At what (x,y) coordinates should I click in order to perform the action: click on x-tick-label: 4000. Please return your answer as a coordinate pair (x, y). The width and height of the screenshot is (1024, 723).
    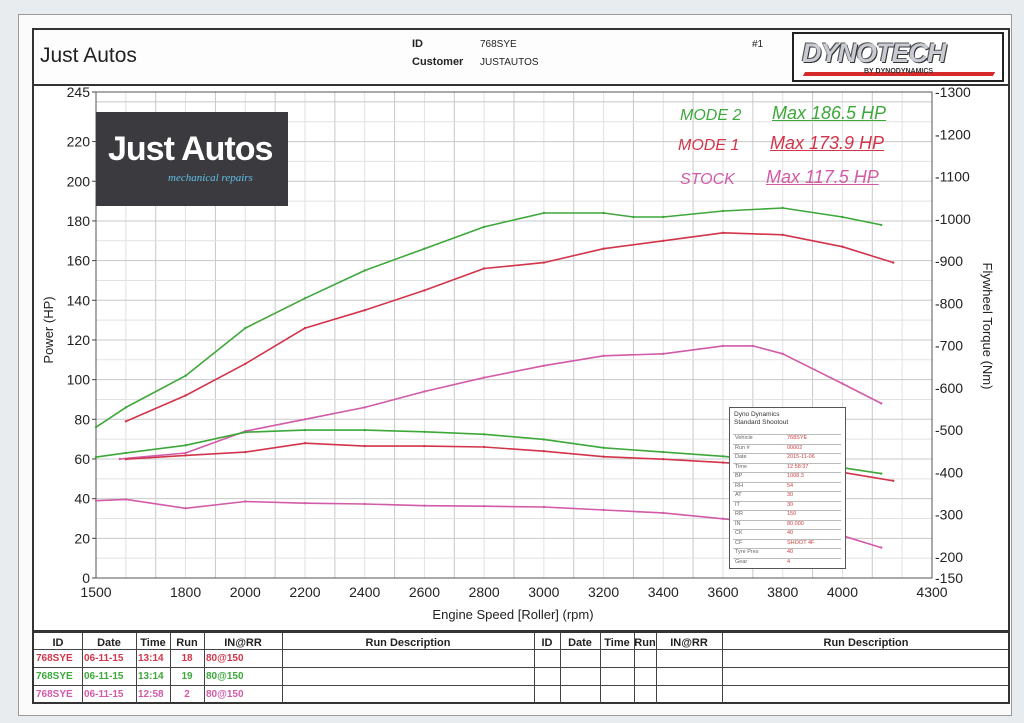
    Looking at the image, I should click on (842, 592).